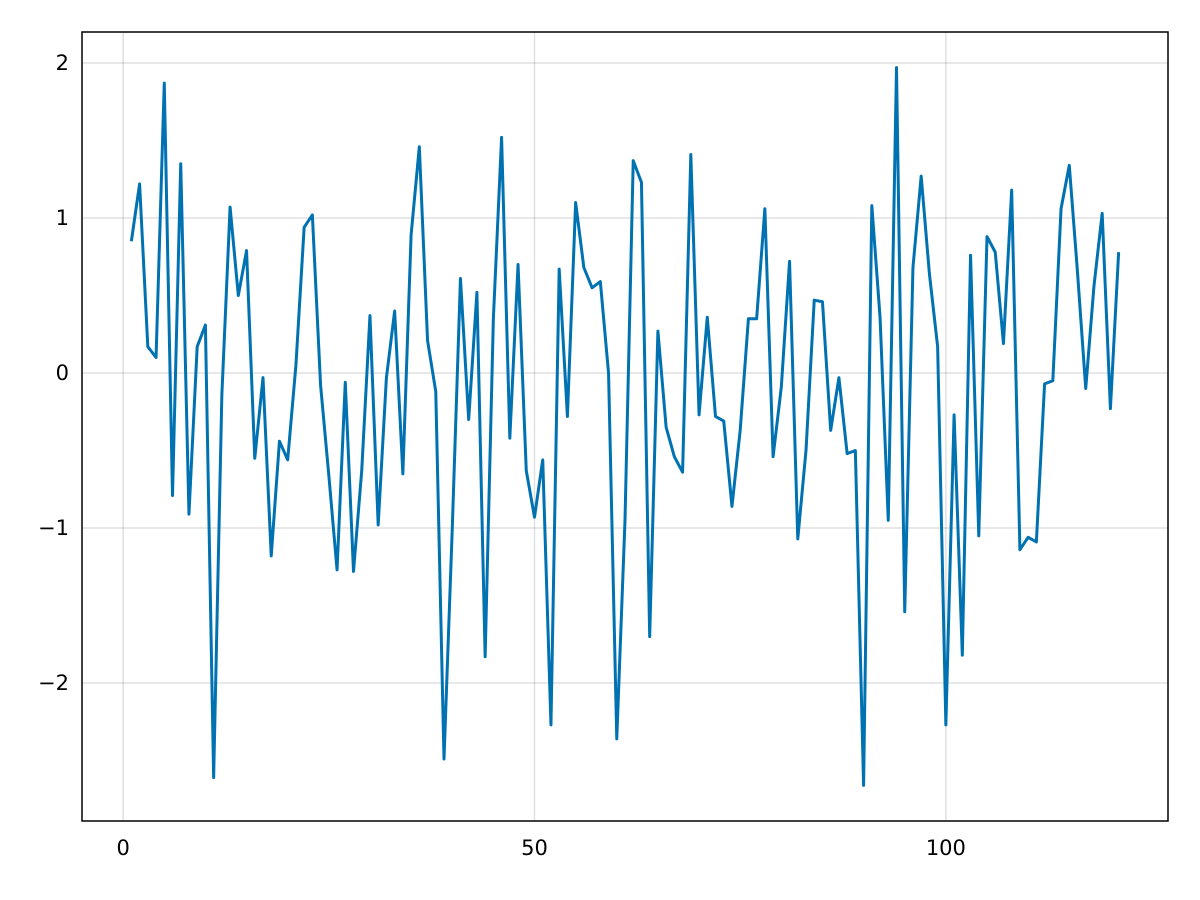 Image resolution: width=1200 pixels, height=900 pixels. Describe the element at coordinates (53, 683) in the screenshot. I see `y-tick-label: −2` at that location.